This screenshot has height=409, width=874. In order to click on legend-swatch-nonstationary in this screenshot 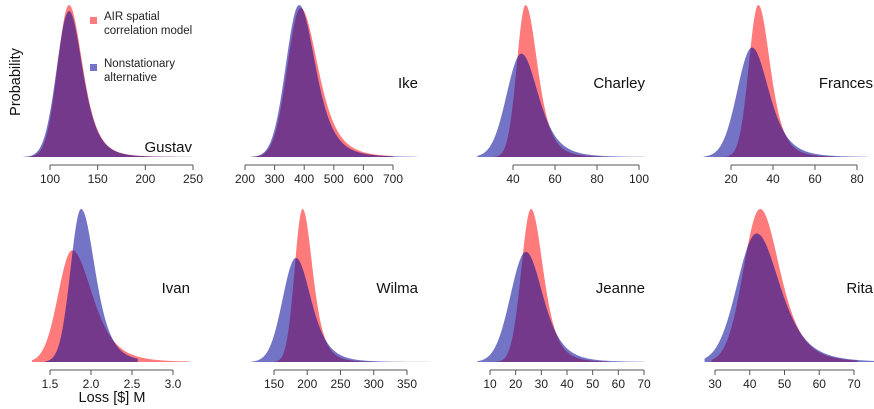, I will do `click(93, 67)`.